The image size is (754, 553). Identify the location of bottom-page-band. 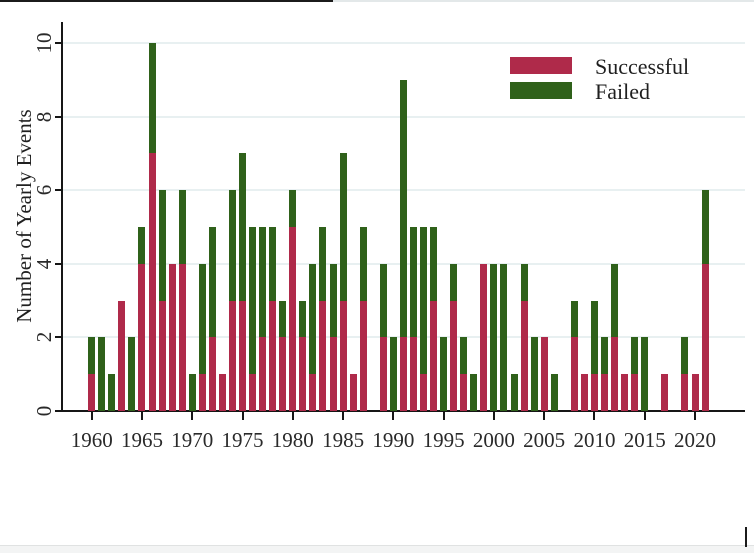
(377, 549).